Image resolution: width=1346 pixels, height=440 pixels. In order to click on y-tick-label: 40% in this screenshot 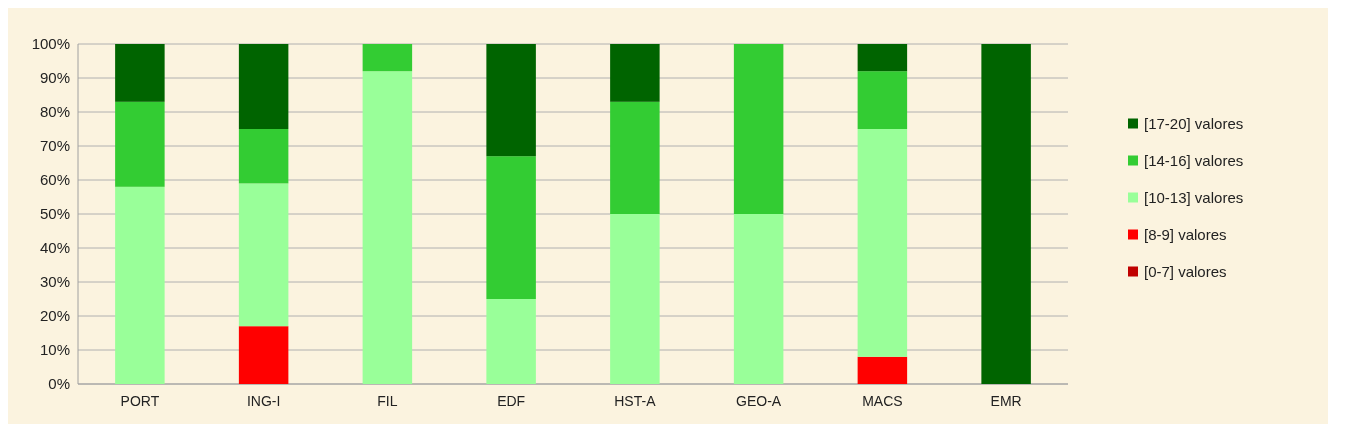, I will do `click(54, 248)`.